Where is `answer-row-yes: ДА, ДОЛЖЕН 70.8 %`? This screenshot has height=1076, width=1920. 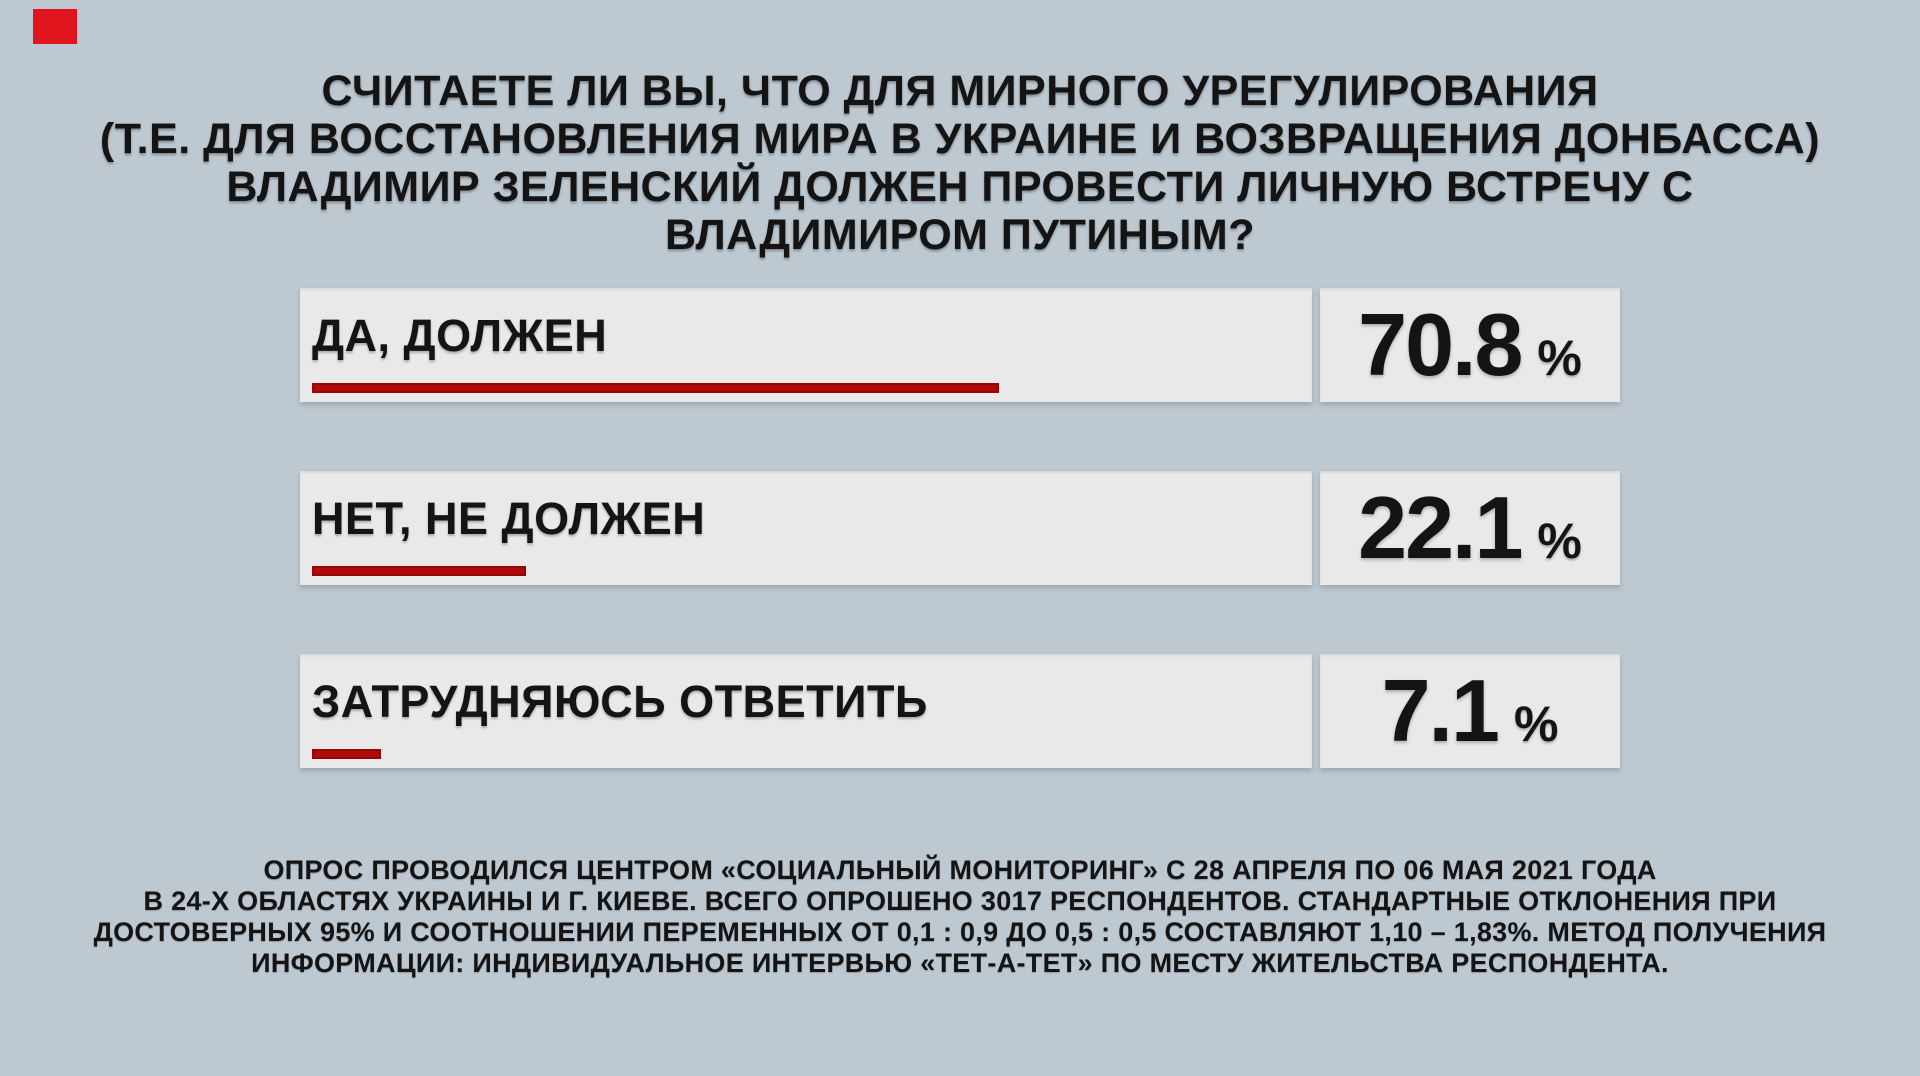
answer-row-yes: ДА, ДОЛЖЕН 70.8 % is located at coordinates (960, 345).